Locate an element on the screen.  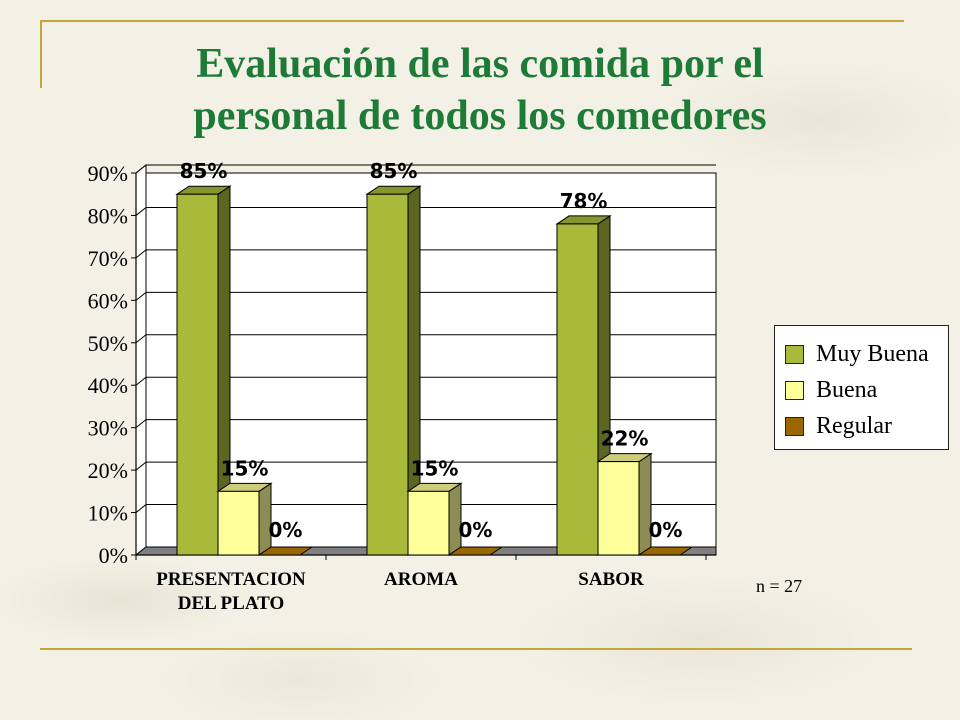
y-tick-label: 30% is located at coordinates (108, 428).